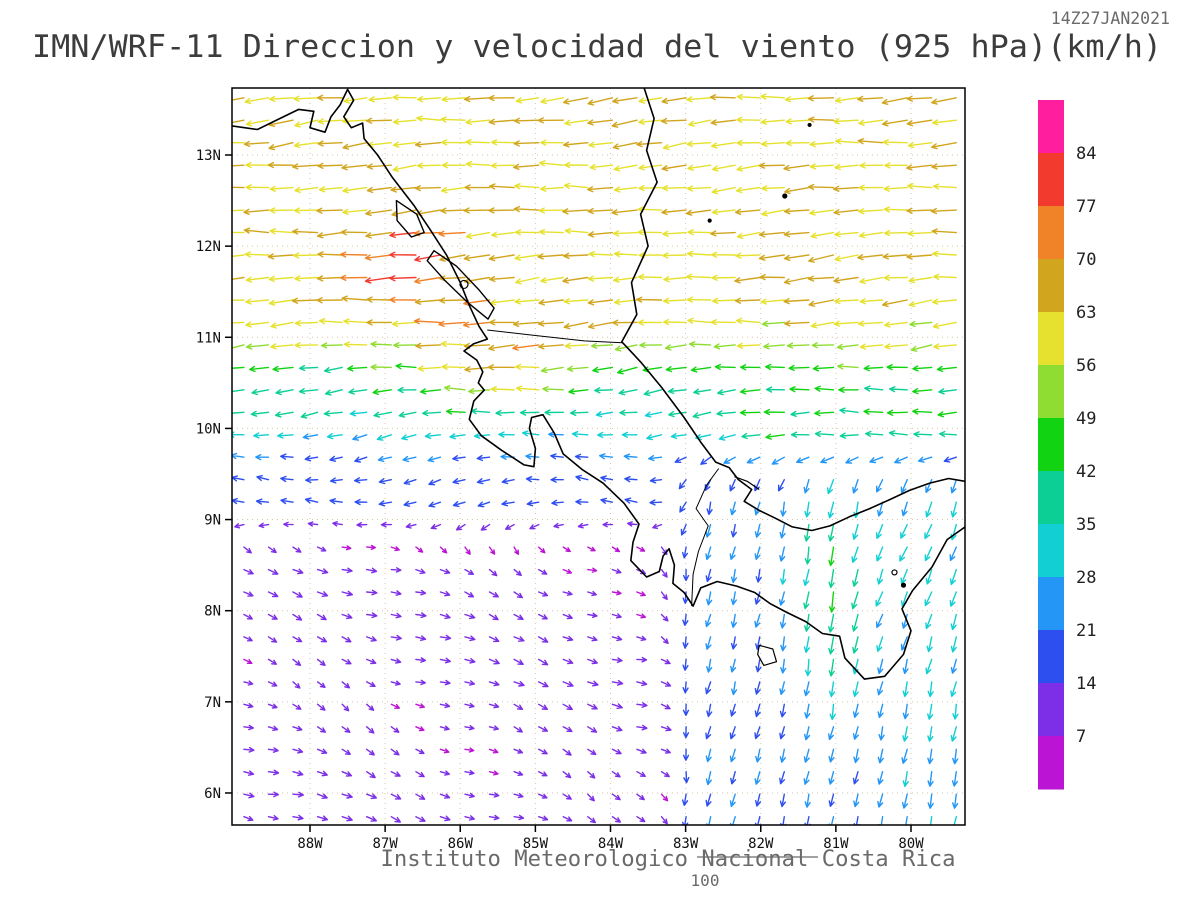 This screenshot has height=900, width=1200. Describe the element at coordinates (1086, 472) in the screenshot. I see `colorbar-value: 42` at that location.